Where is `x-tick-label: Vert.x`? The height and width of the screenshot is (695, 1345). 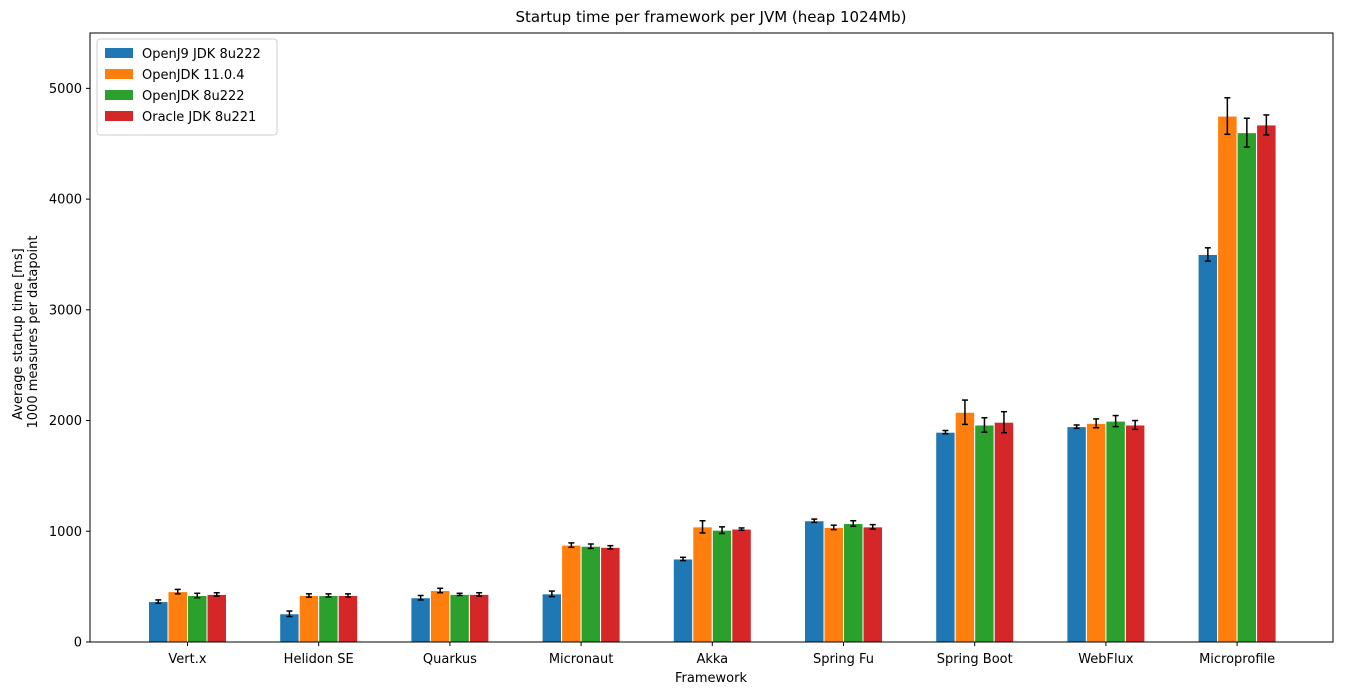
x-tick-label: Vert.x is located at coordinates (187, 659).